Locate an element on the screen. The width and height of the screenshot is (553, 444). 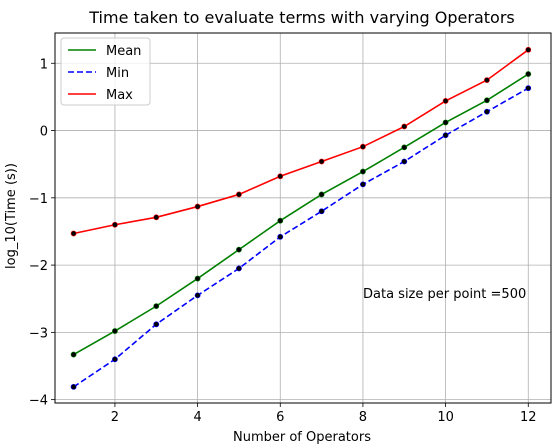
y-tick-label: −2 is located at coordinates (38, 266).